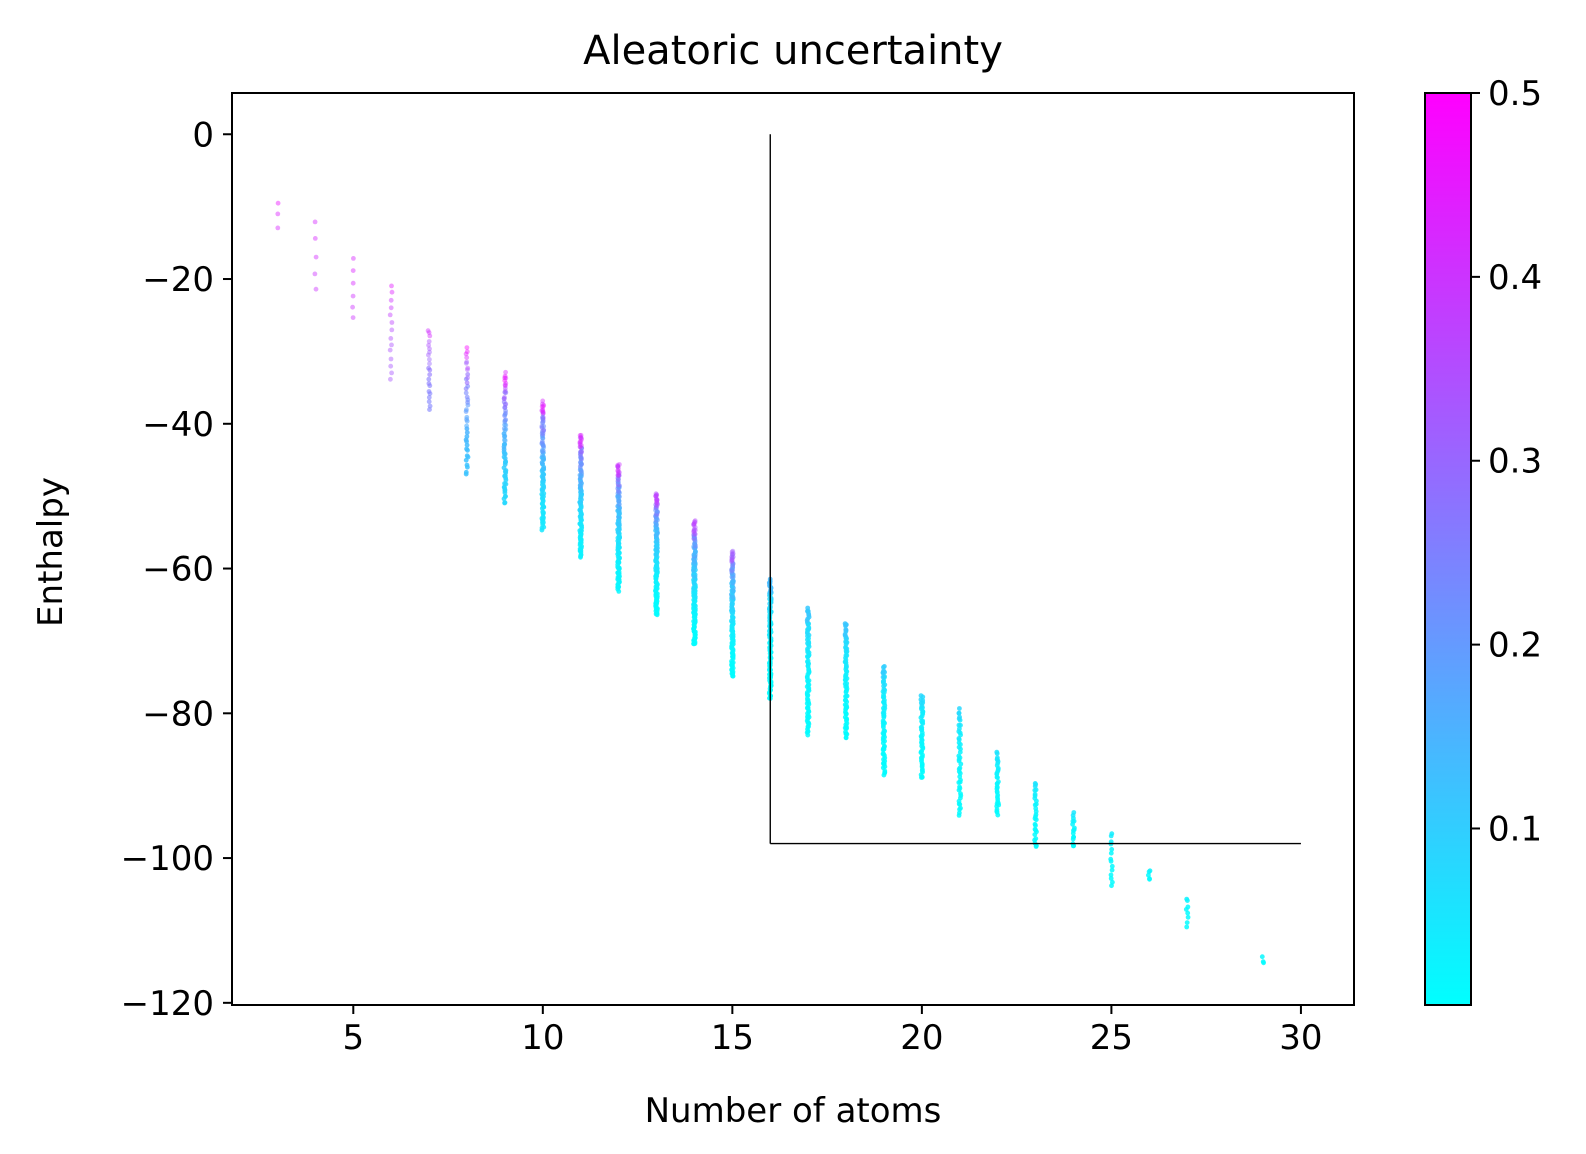 The image size is (1586, 1154). Describe the element at coordinates (1515, 646) in the screenshot. I see `colorbar-tick-label: 0.2` at that location.